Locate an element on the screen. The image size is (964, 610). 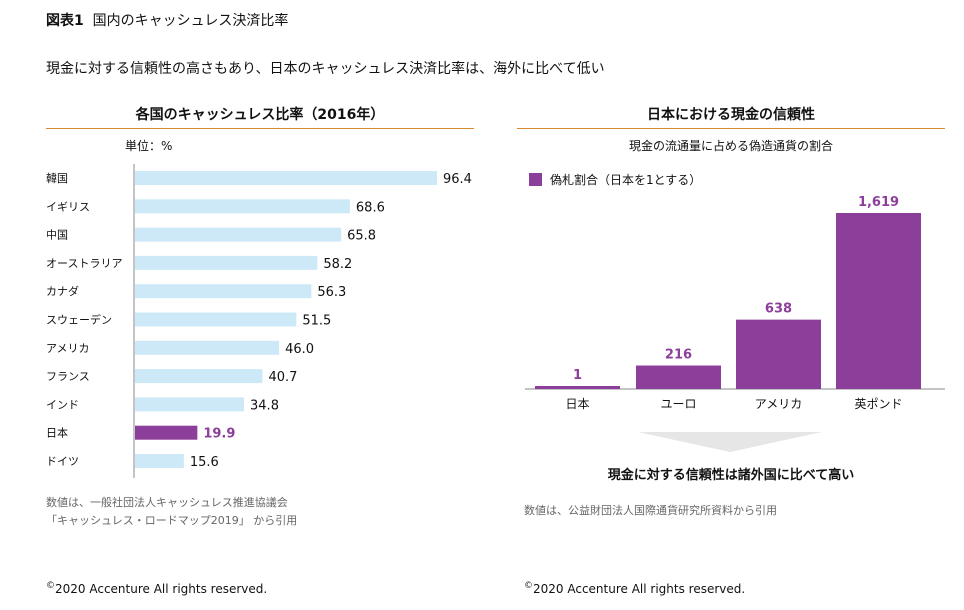
bar-中国 is located at coordinates (238, 234).